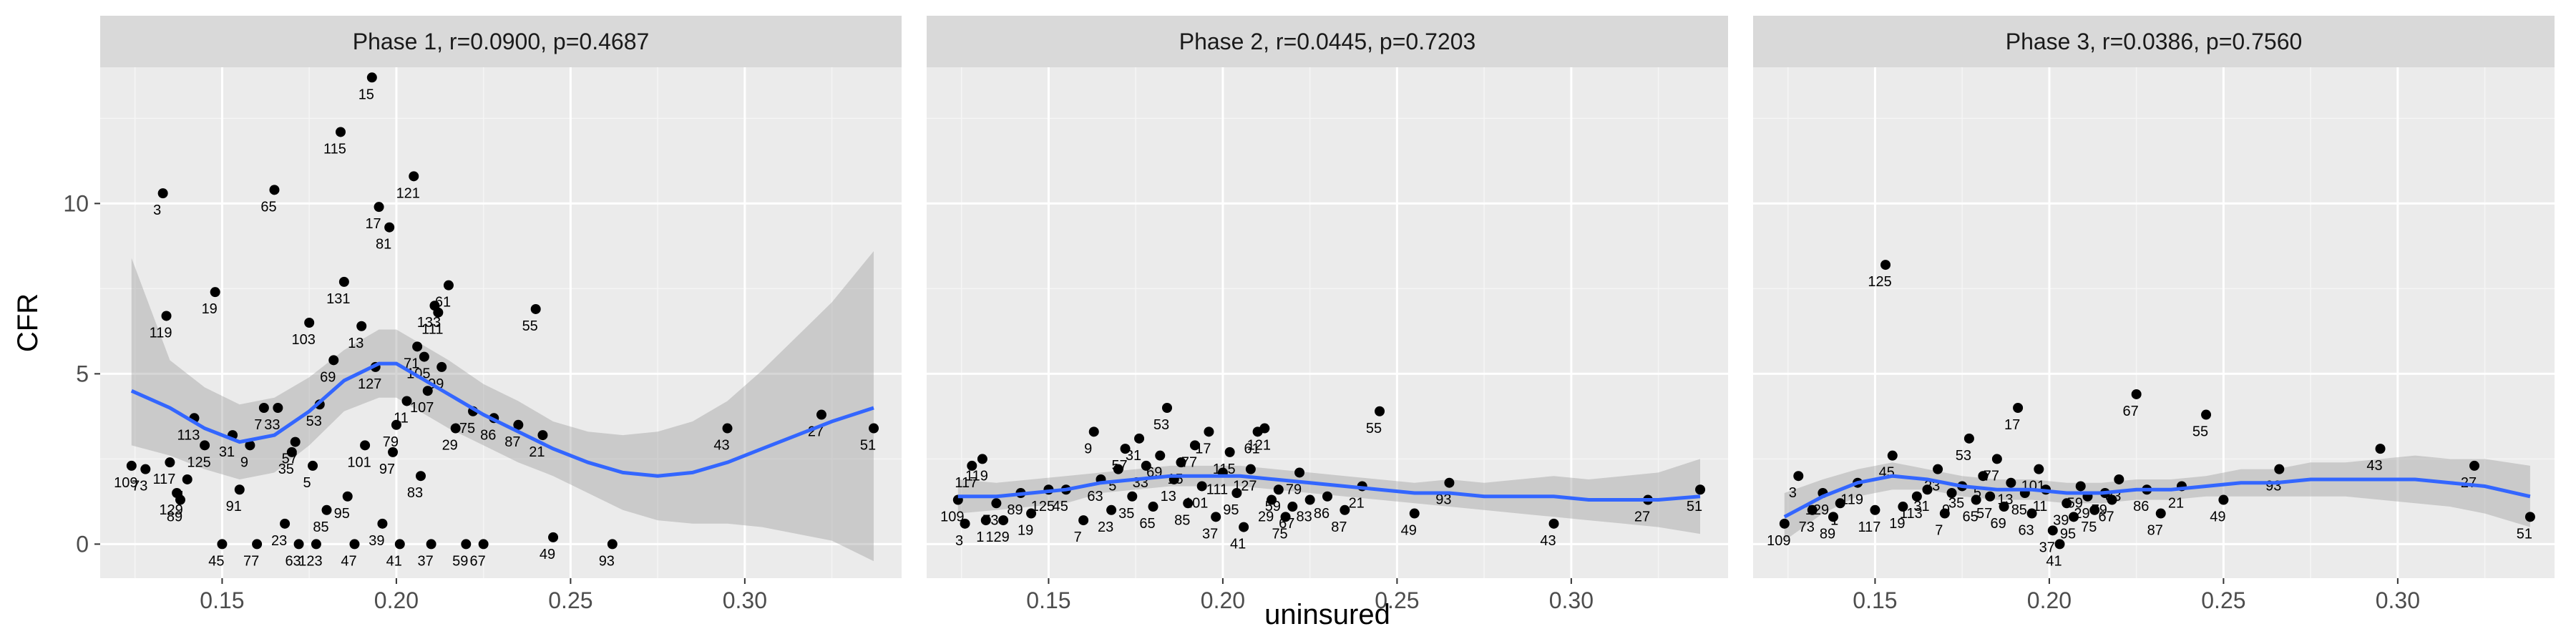 This screenshot has width=2576, height=644. Describe the element at coordinates (376, 541) in the screenshot. I see `point-label: 39` at that location.